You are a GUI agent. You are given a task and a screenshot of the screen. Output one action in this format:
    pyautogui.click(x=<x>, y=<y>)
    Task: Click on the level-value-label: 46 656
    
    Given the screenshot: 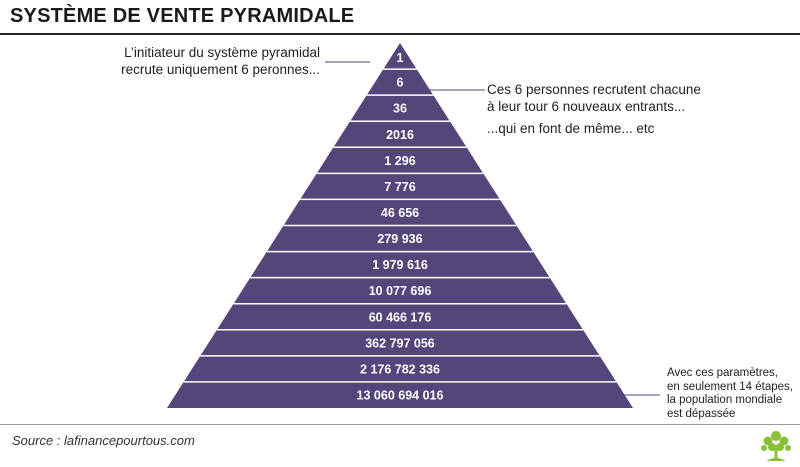 What is the action you would take?
    pyautogui.click(x=400, y=213)
    